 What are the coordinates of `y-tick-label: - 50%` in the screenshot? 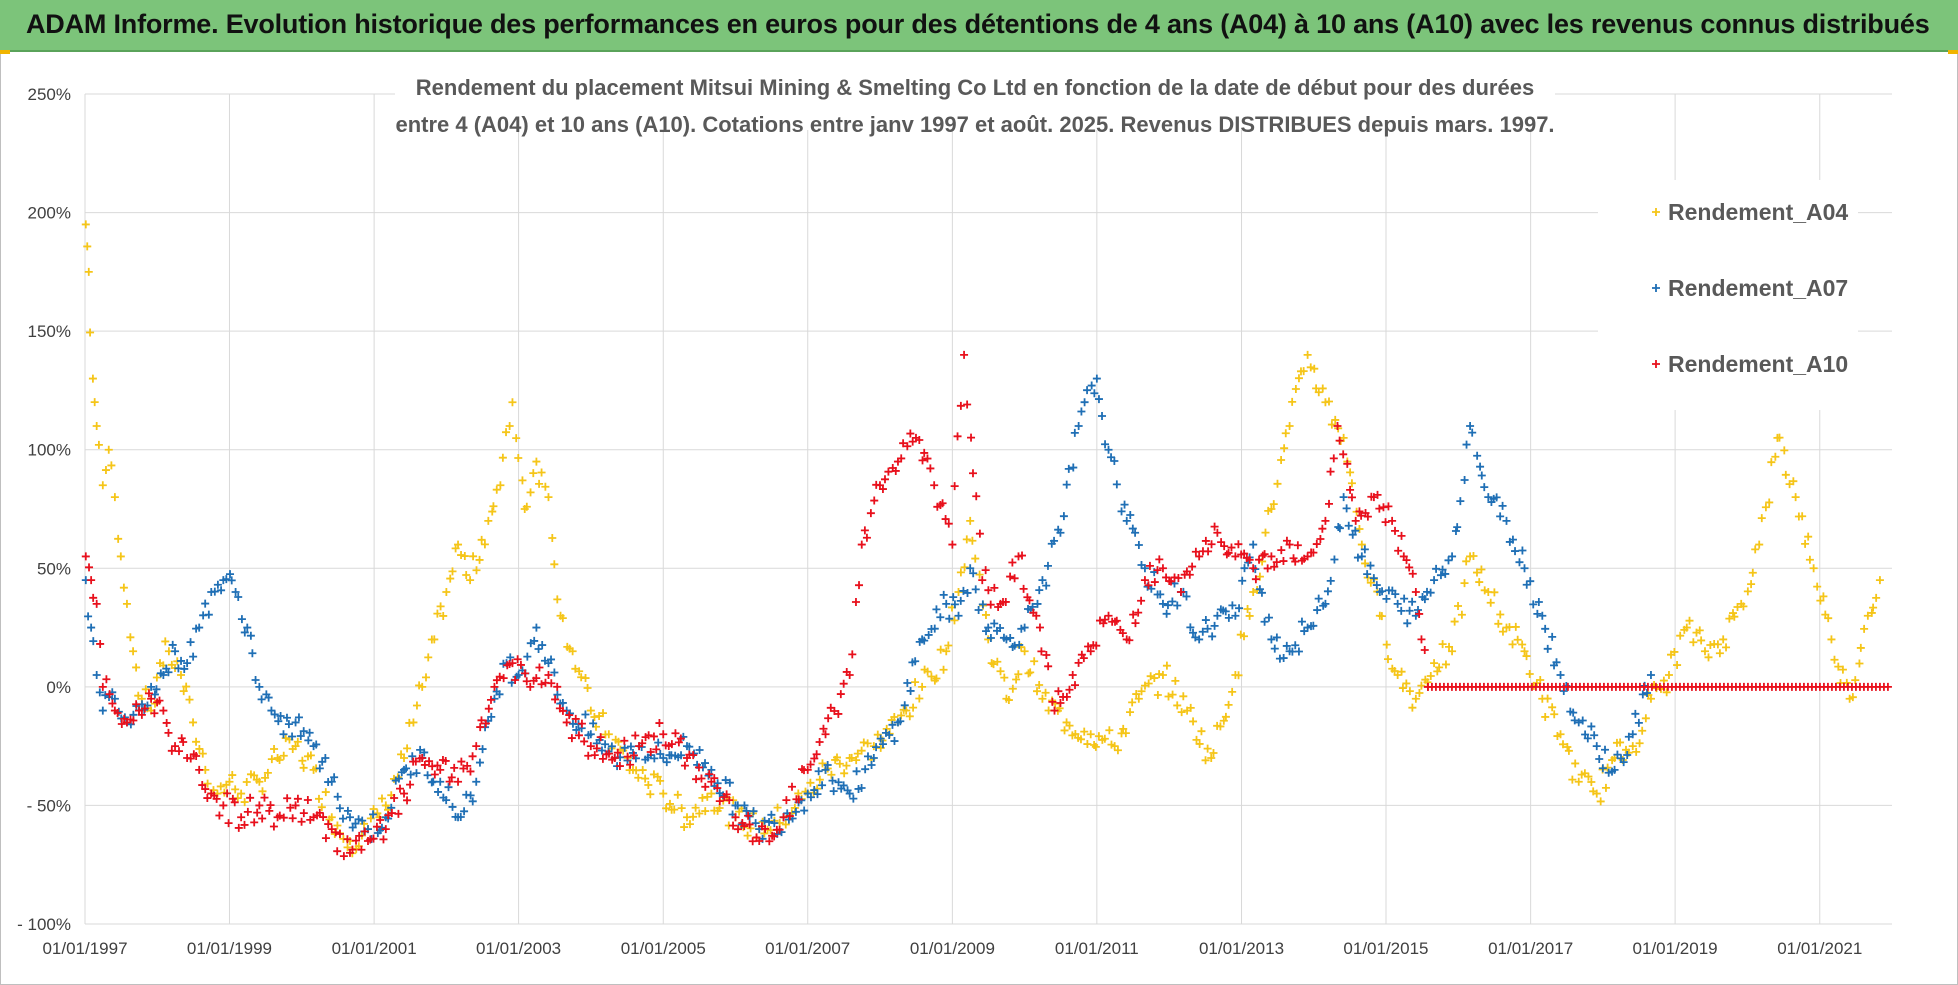 It's located at (49, 805).